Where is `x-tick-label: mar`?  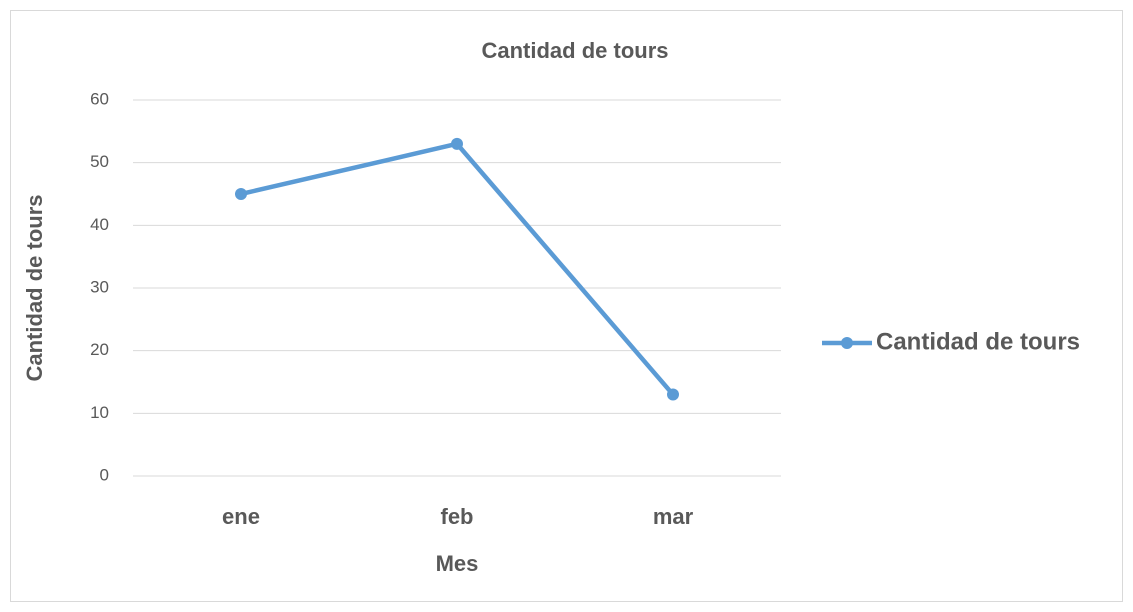
x-tick-label: mar is located at coordinates (673, 516).